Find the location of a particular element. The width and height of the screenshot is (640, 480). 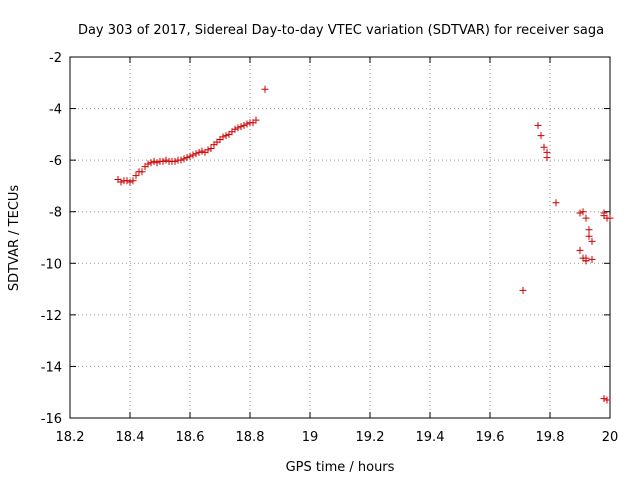

y-tick-label: -16 is located at coordinates (51, 419).